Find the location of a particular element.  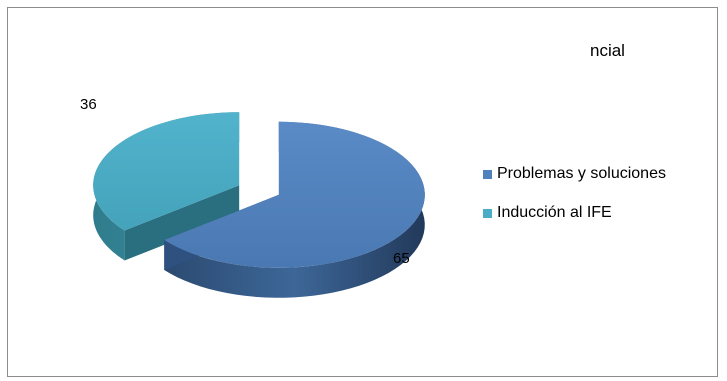

legend-label-induccion: Inducción al IFE is located at coordinates (554, 212).